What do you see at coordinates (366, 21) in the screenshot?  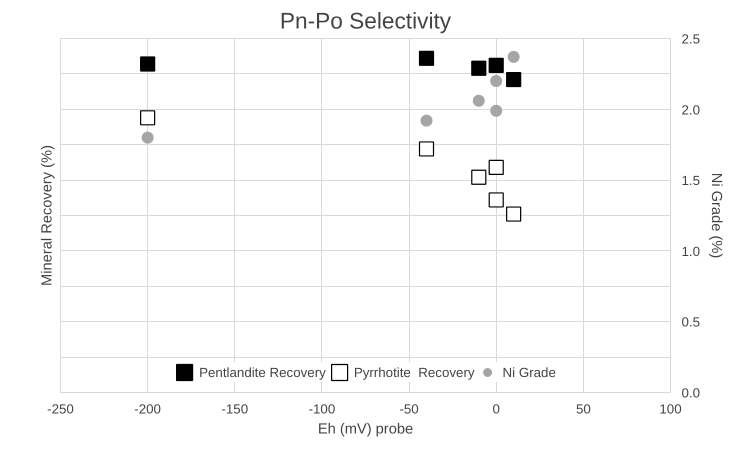 I see `chart-title: Pn-Po Selectivity` at bounding box center [366, 21].